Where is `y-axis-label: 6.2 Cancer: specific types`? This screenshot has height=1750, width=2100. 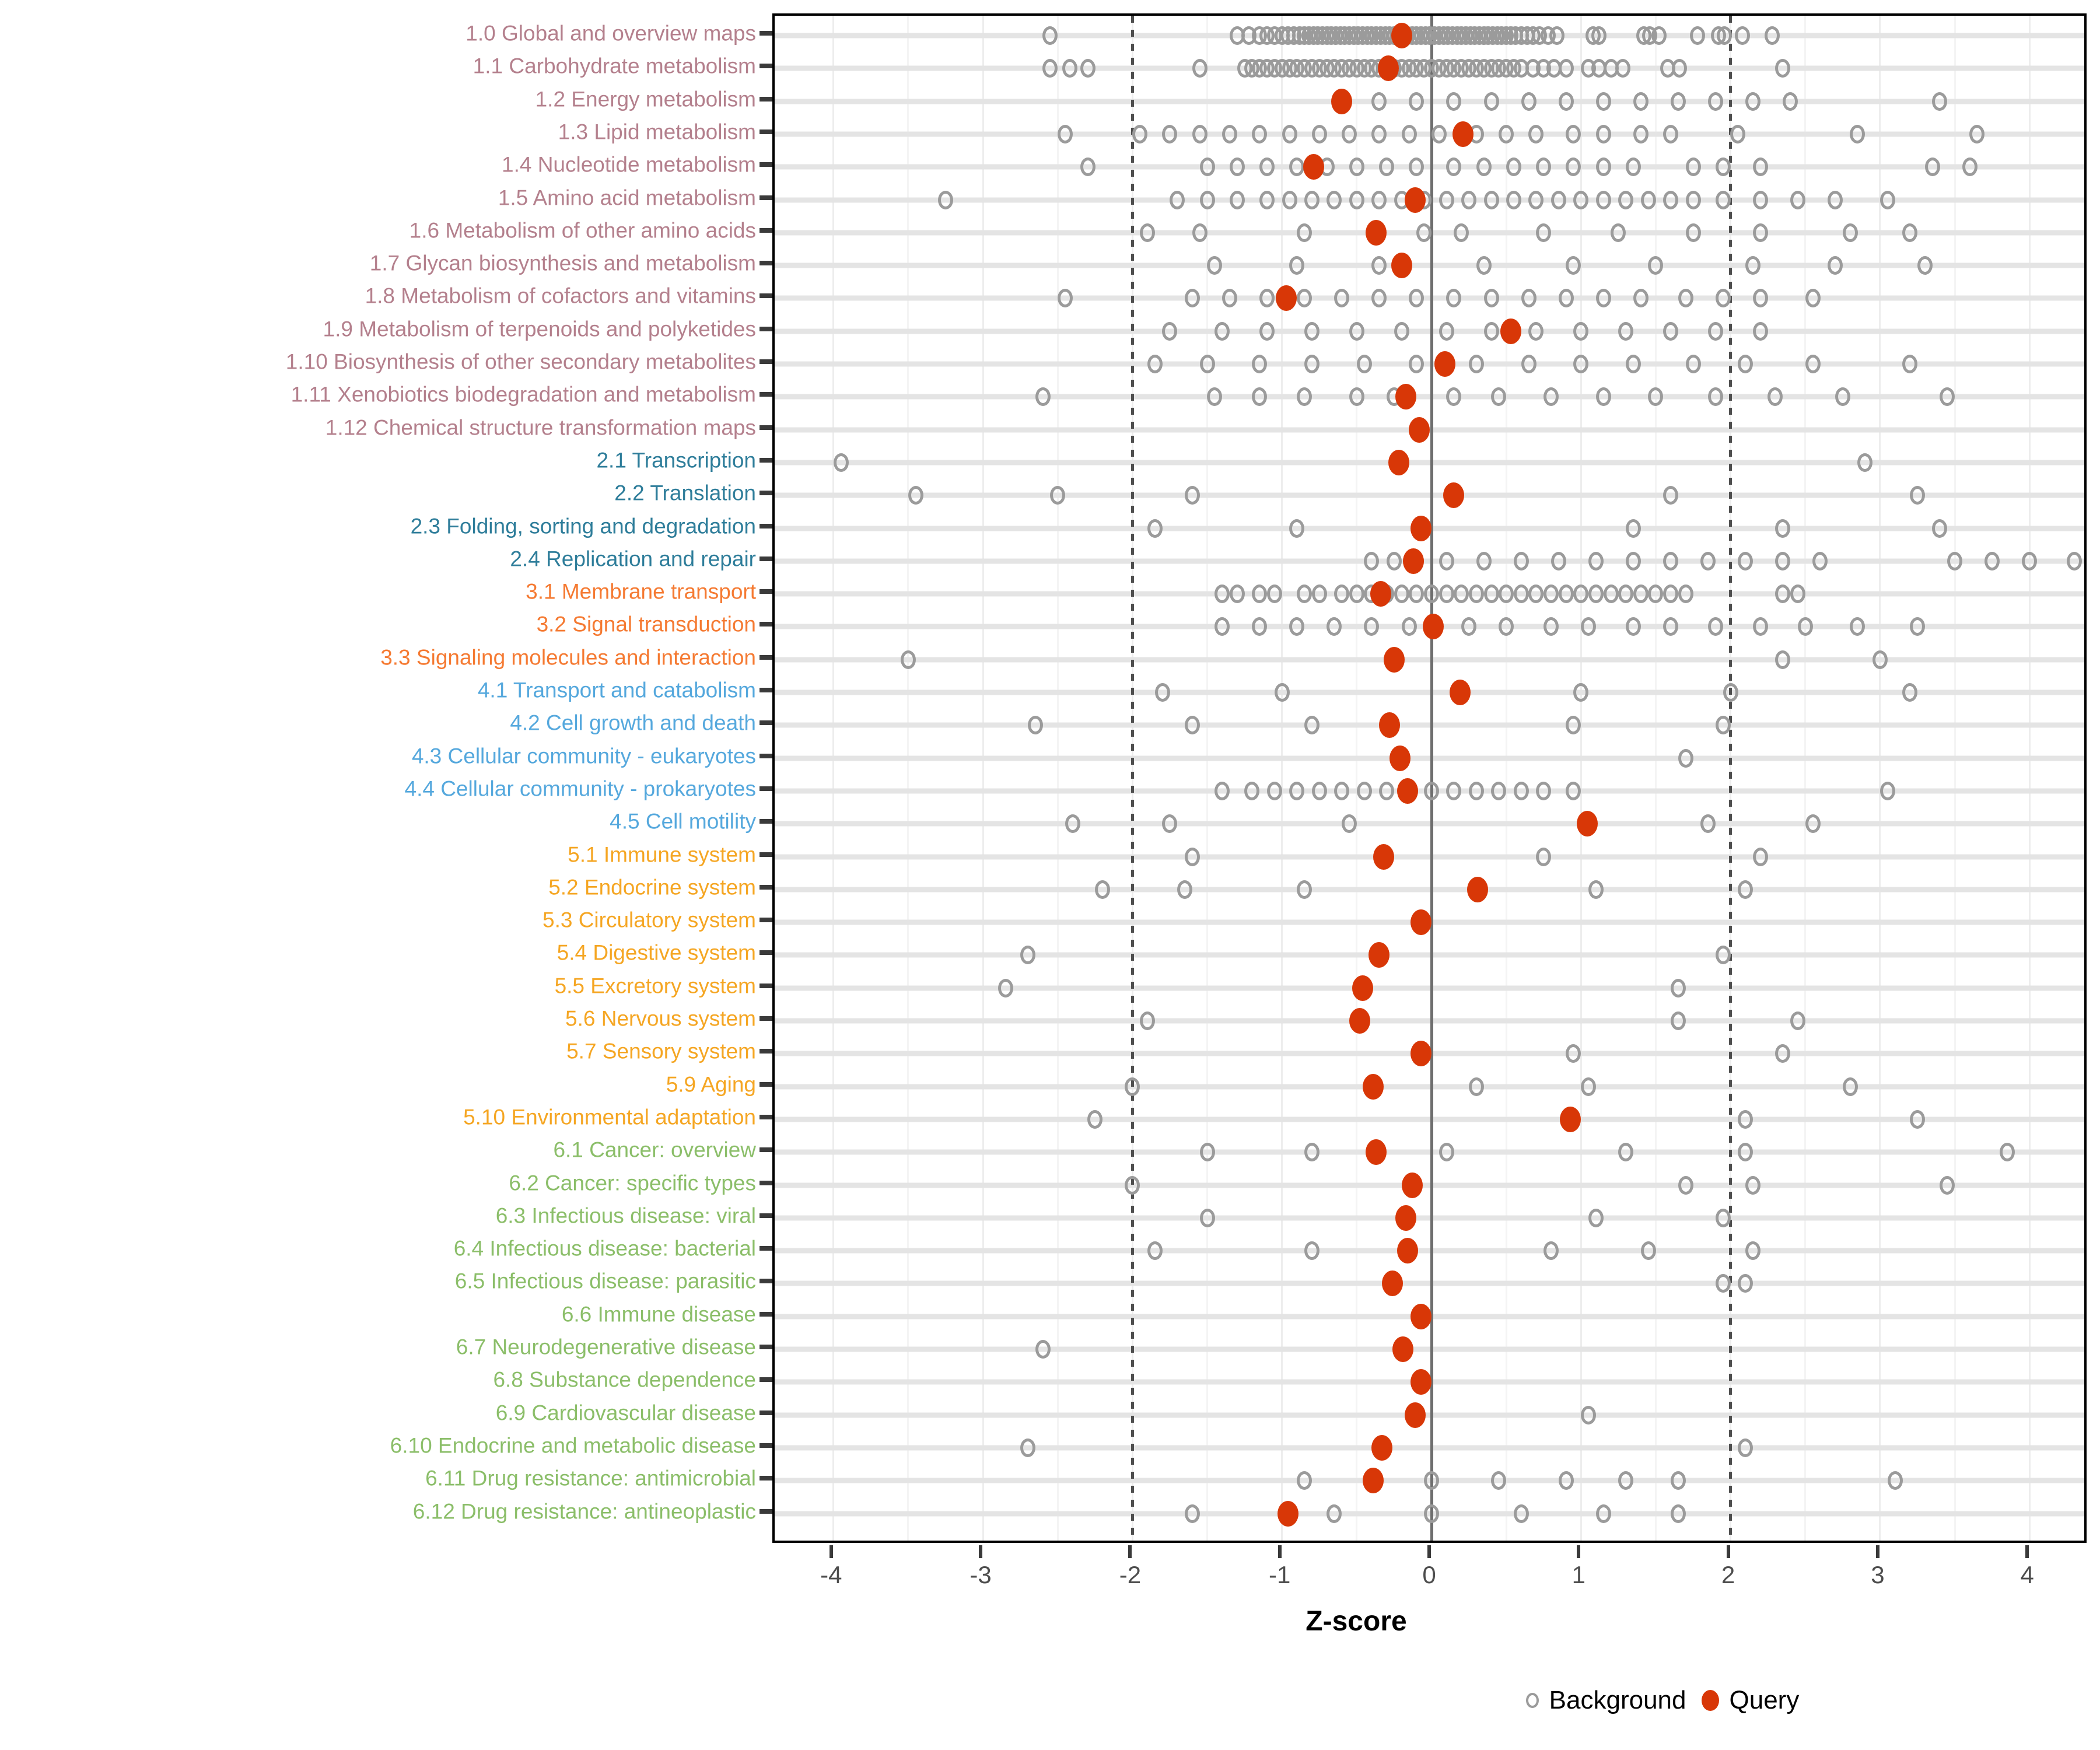 y-axis-label: 6.2 Cancer: specific types is located at coordinates (632, 1183).